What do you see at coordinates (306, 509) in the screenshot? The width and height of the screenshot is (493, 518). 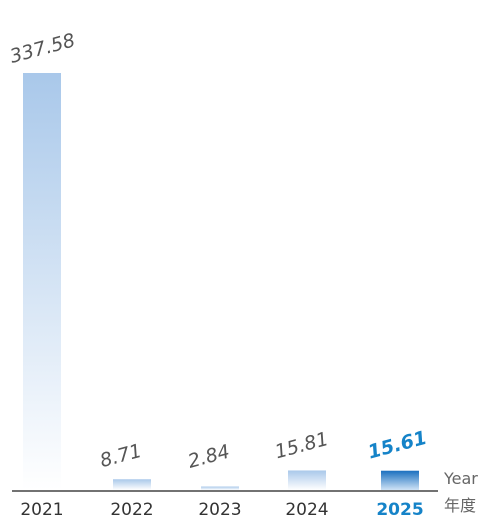 I see `x-tick-2024: 2024` at bounding box center [306, 509].